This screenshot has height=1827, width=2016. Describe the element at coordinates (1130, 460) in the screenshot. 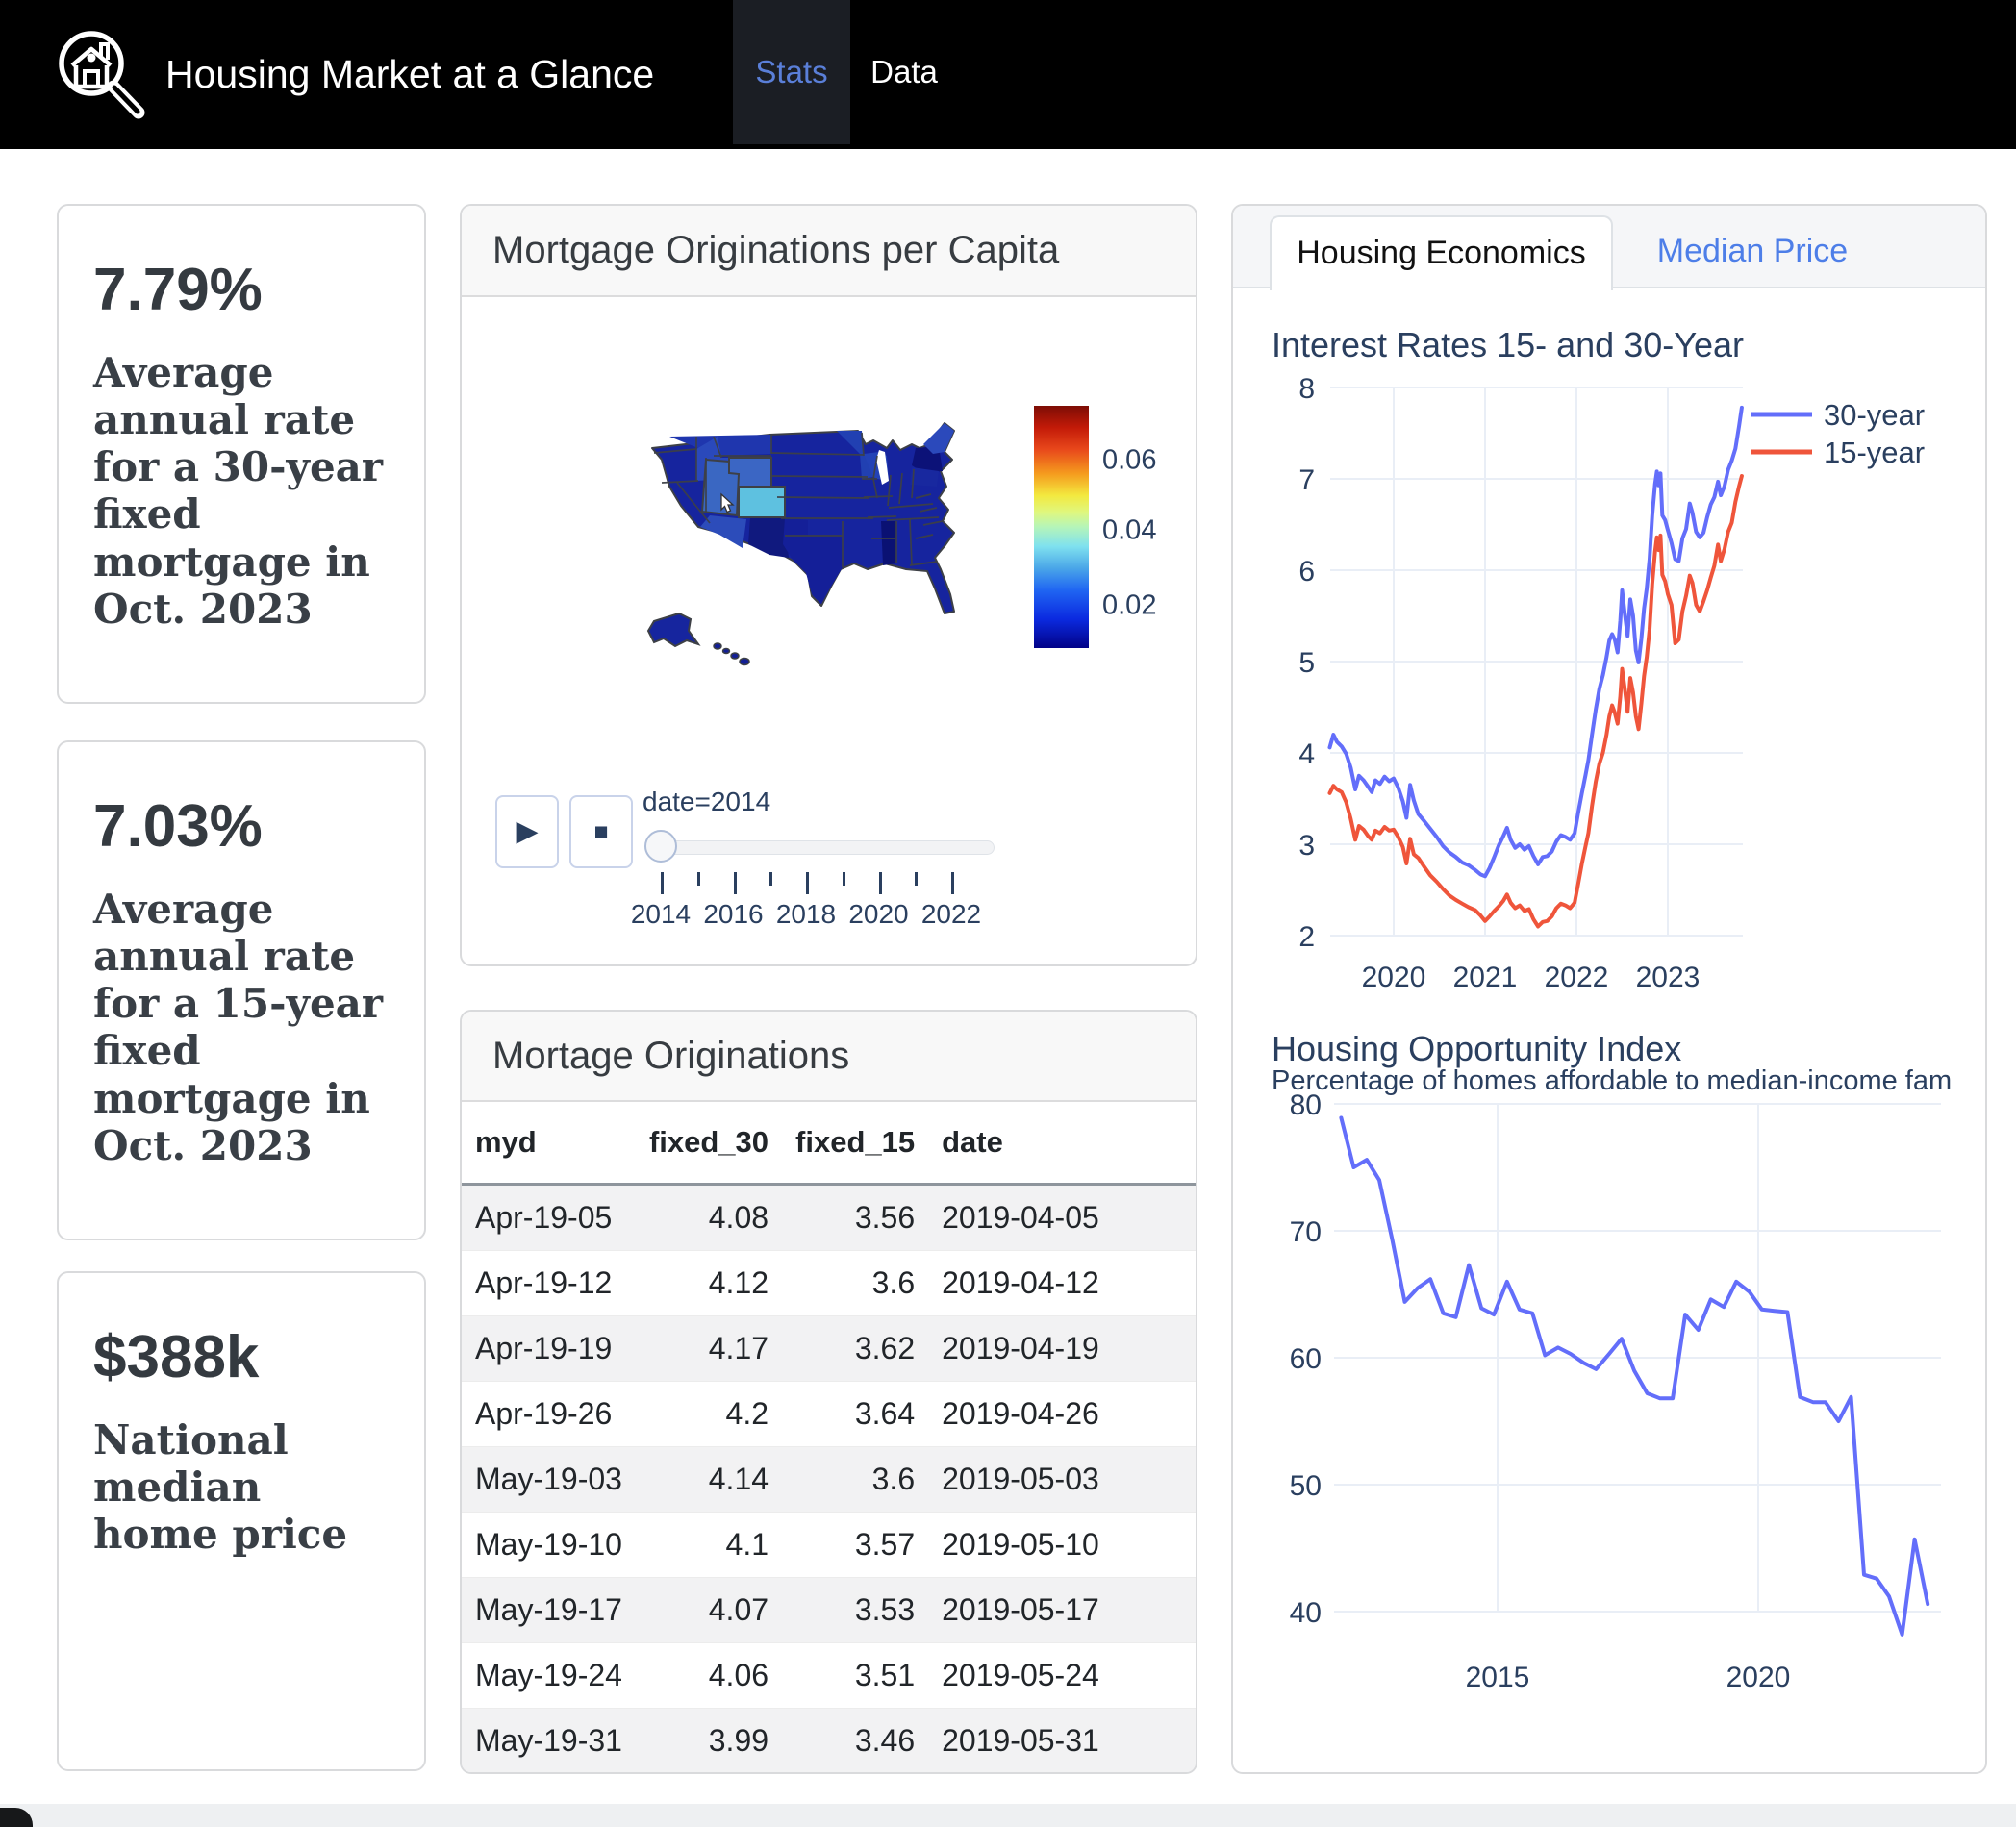

I see `colorbar-label: 0.06` at that location.